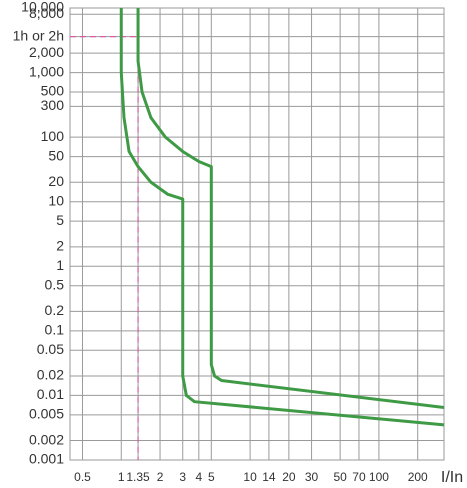 Image resolution: width=467 pixels, height=488 pixels. Describe the element at coordinates (53, 105) in the screenshot. I see `y-tick-label: 300` at that location.